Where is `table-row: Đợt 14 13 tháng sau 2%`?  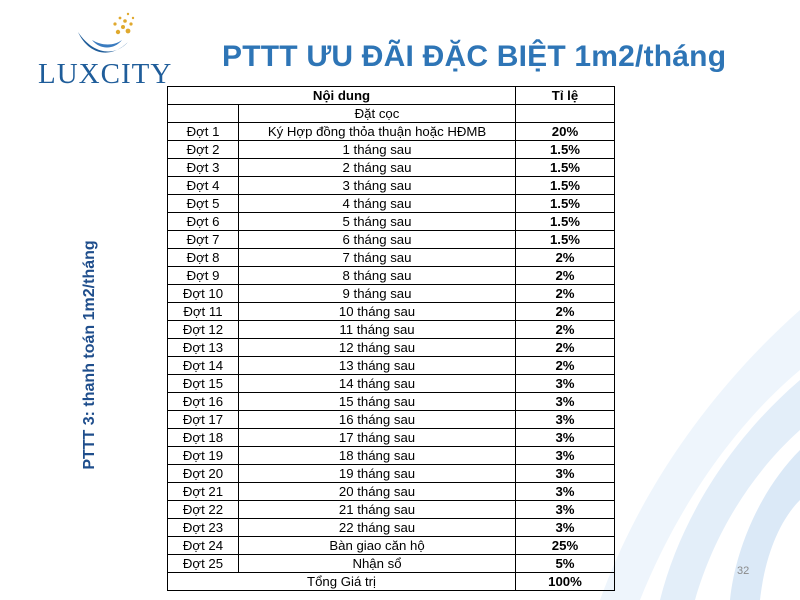
table-row: Đợt 14 13 tháng sau 2% is located at coordinates (391, 365).